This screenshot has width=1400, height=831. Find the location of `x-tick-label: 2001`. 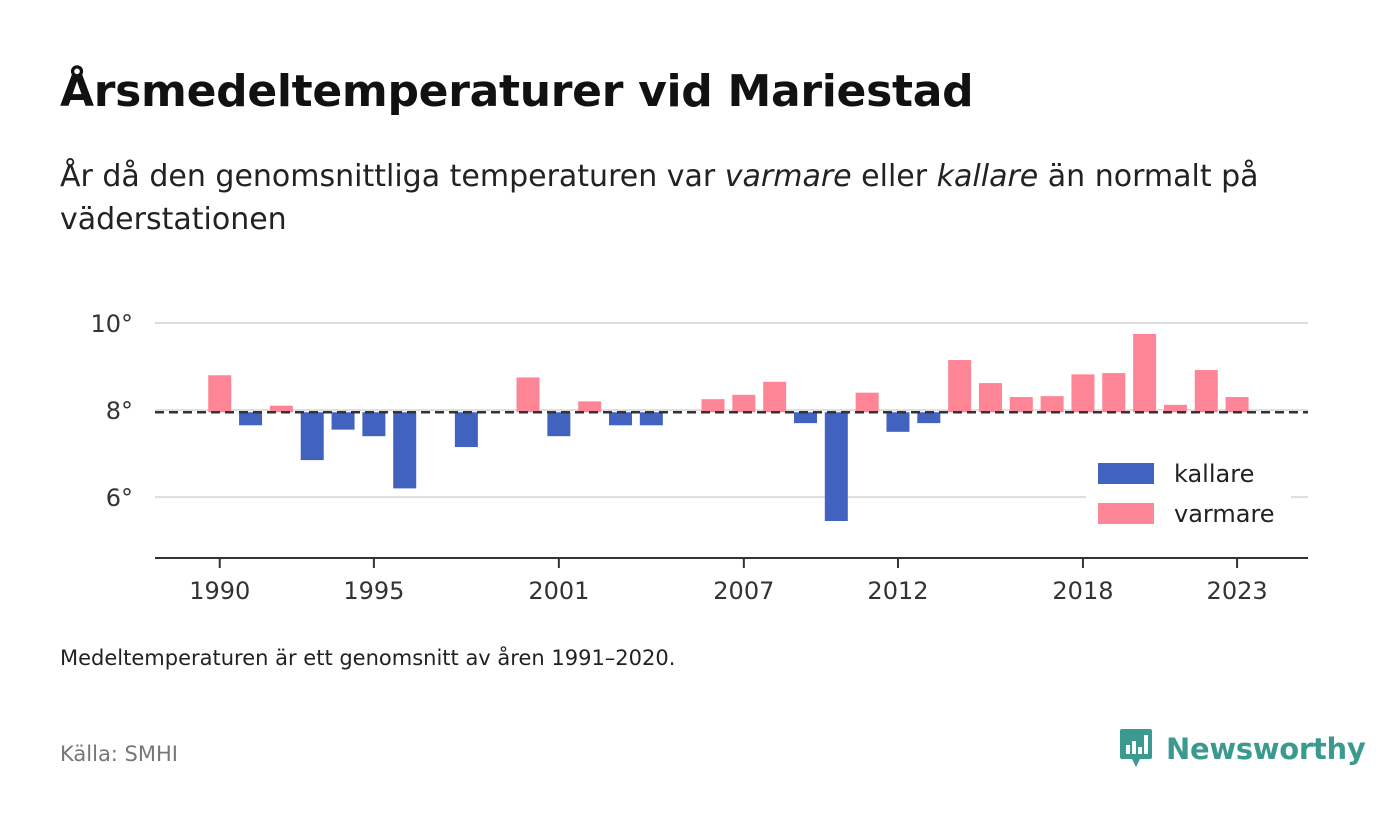

x-tick-label: 2001 is located at coordinates (558, 591).